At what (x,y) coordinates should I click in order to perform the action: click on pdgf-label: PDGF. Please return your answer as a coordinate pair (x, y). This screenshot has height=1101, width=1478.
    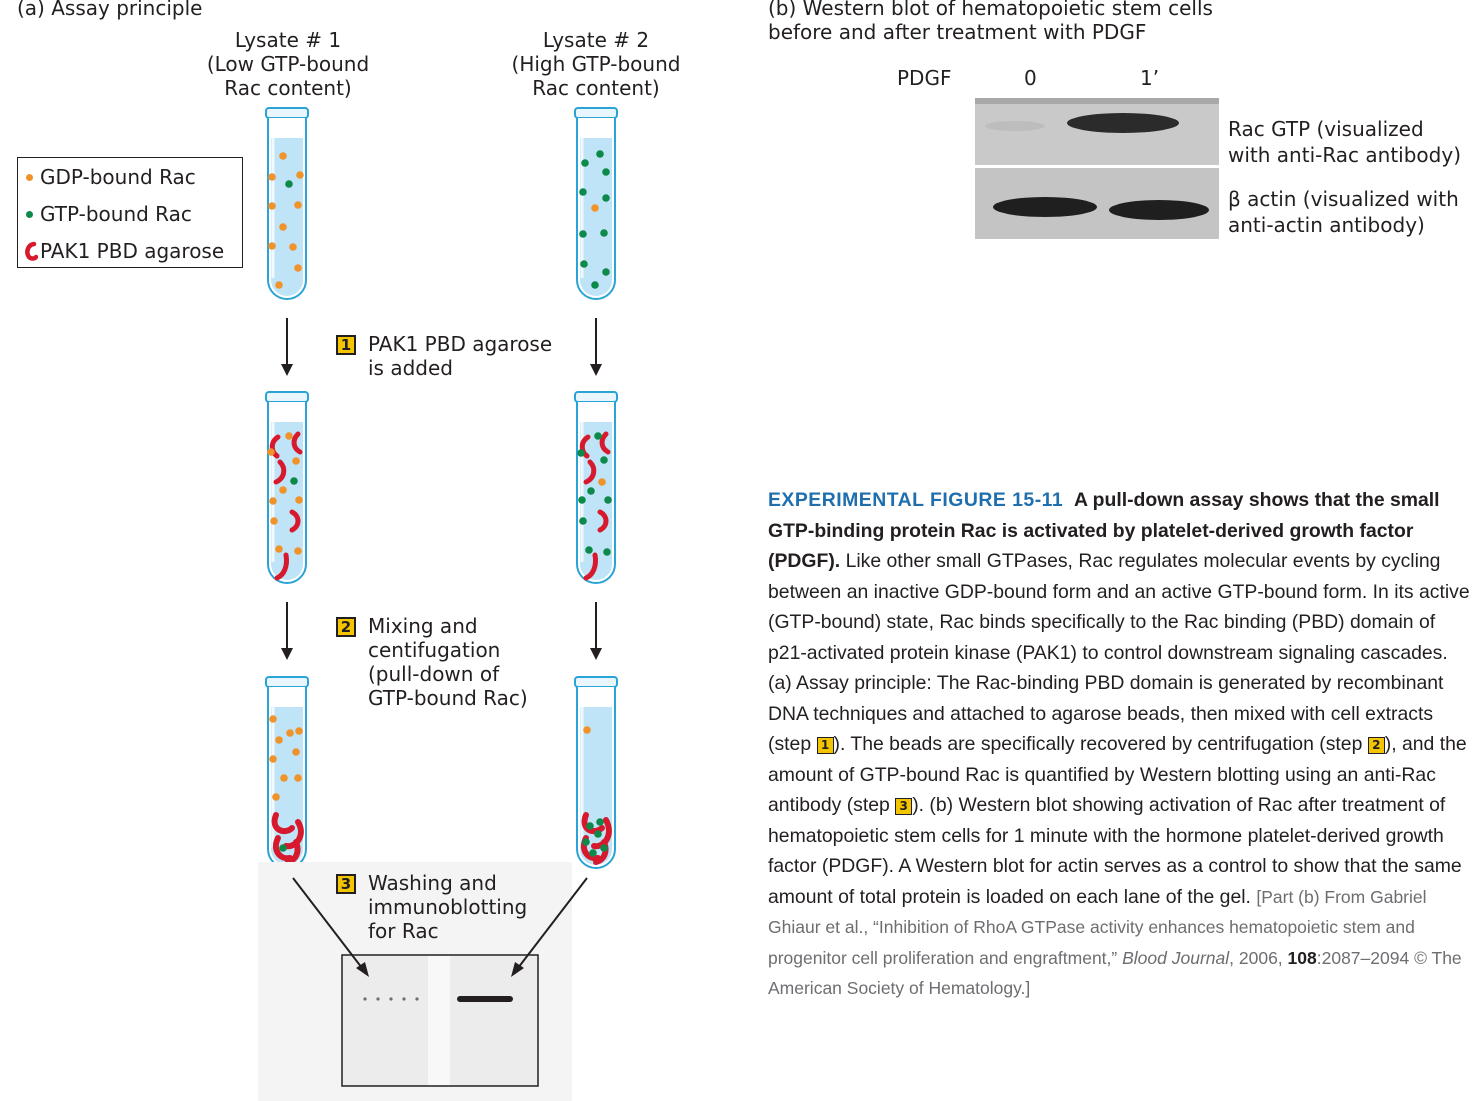
    Looking at the image, I should click on (924, 78).